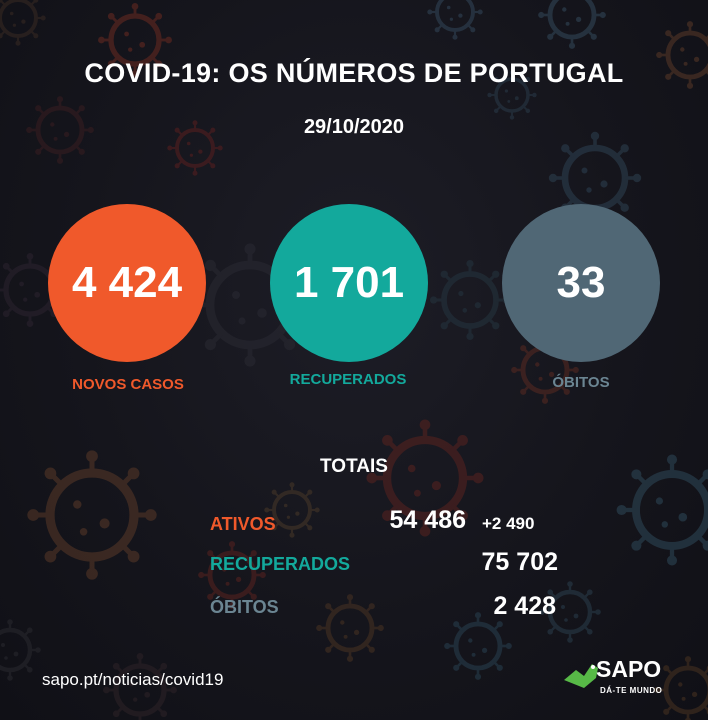 This screenshot has width=708, height=720. I want to click on deaths-value: 33, so click(581, 282).